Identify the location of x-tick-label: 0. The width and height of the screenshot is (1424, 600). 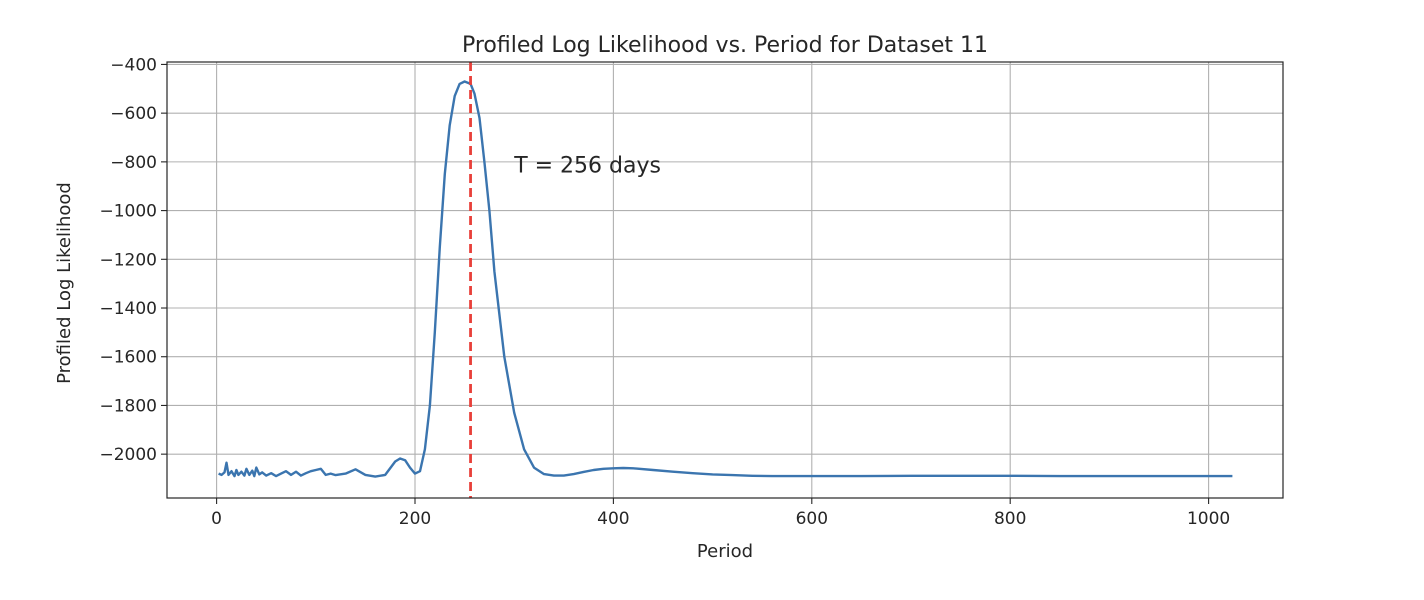
(216, 519).